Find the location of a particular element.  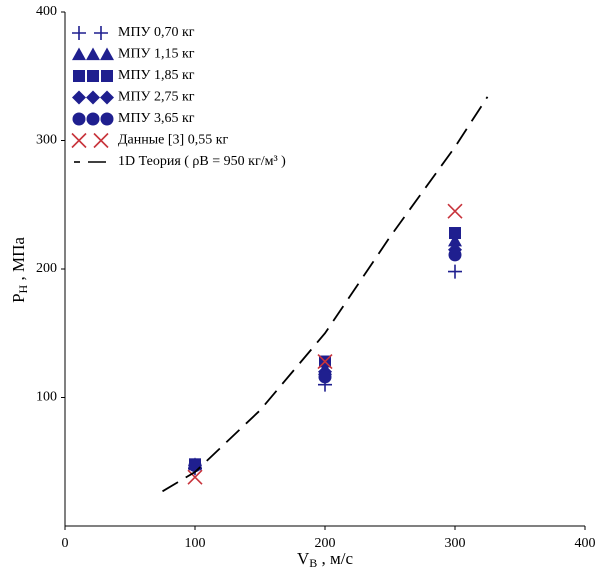

legend-label: МПУ 3,65 кг is located at coordinates (156, 118).